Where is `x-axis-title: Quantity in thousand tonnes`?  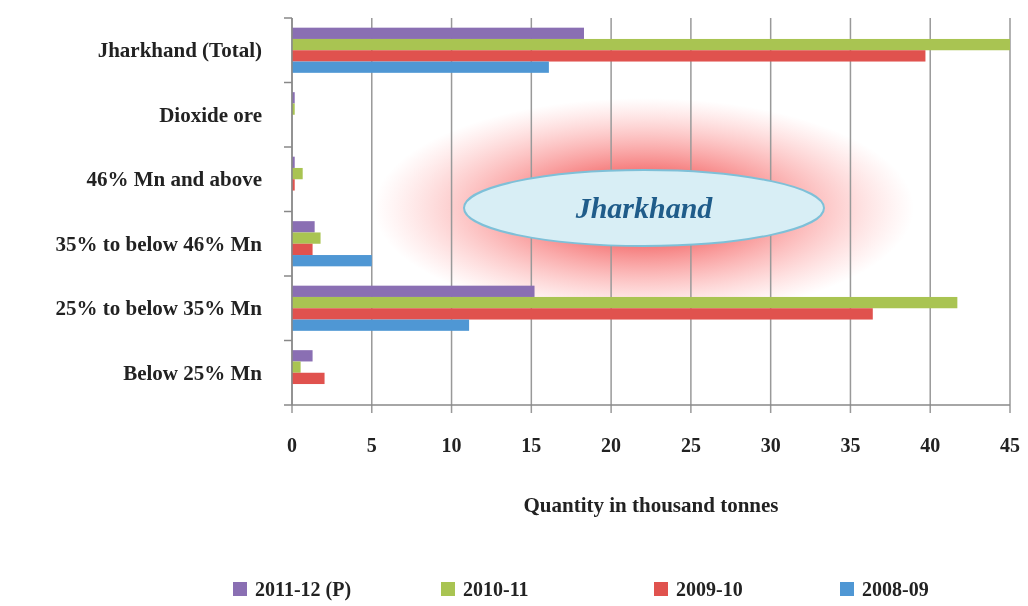 x-axis-title: Quantity in thousand tonnes is located at coordinates (651, 505).